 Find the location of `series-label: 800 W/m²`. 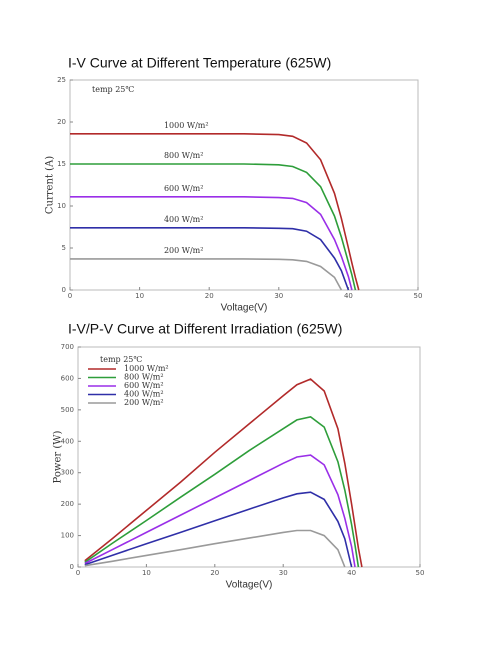

series-label: 800 W/m² is located at coordinates (184, 155).